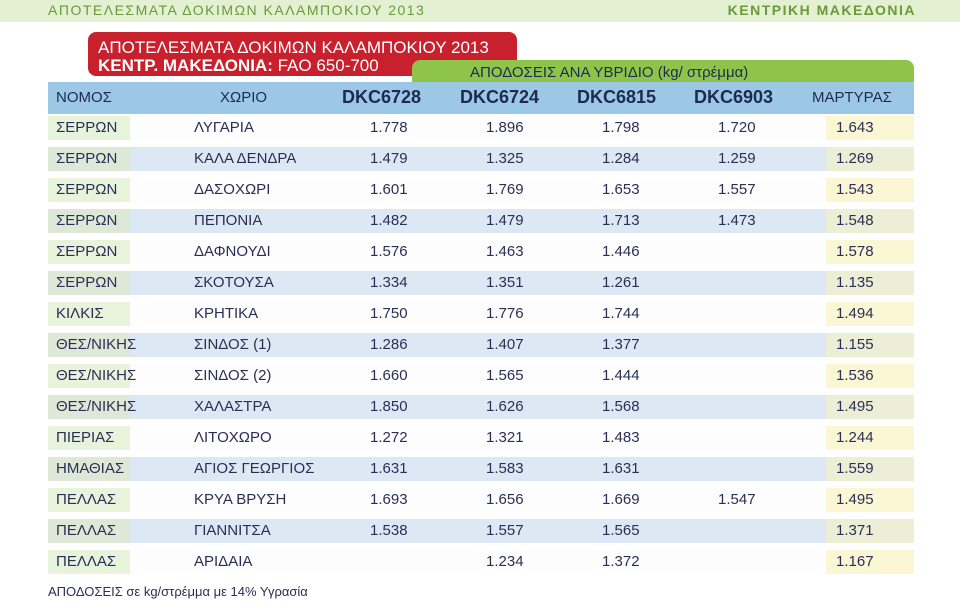  What do you see at coordinates (389, 375) in the screenshot?
I see `cell-dkc6728: 1.660` at bounding box center [389, 375].